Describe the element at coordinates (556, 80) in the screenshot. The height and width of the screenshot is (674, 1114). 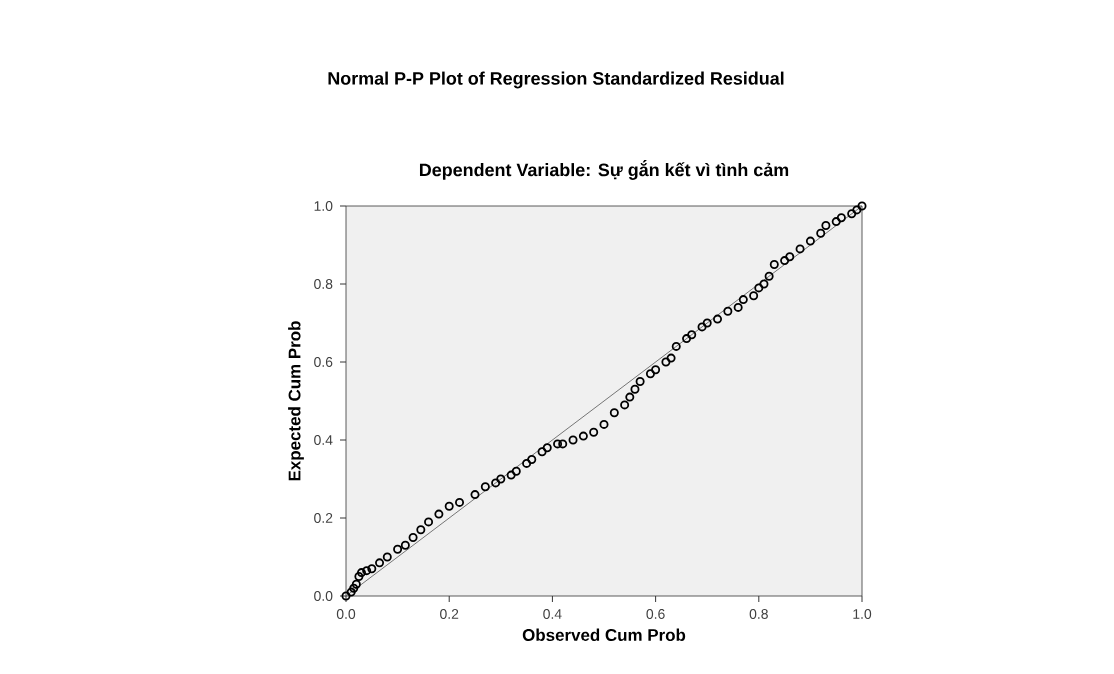
I see `chart-title: Normal P-P Plot of Regression Standardized Residual` at that location.